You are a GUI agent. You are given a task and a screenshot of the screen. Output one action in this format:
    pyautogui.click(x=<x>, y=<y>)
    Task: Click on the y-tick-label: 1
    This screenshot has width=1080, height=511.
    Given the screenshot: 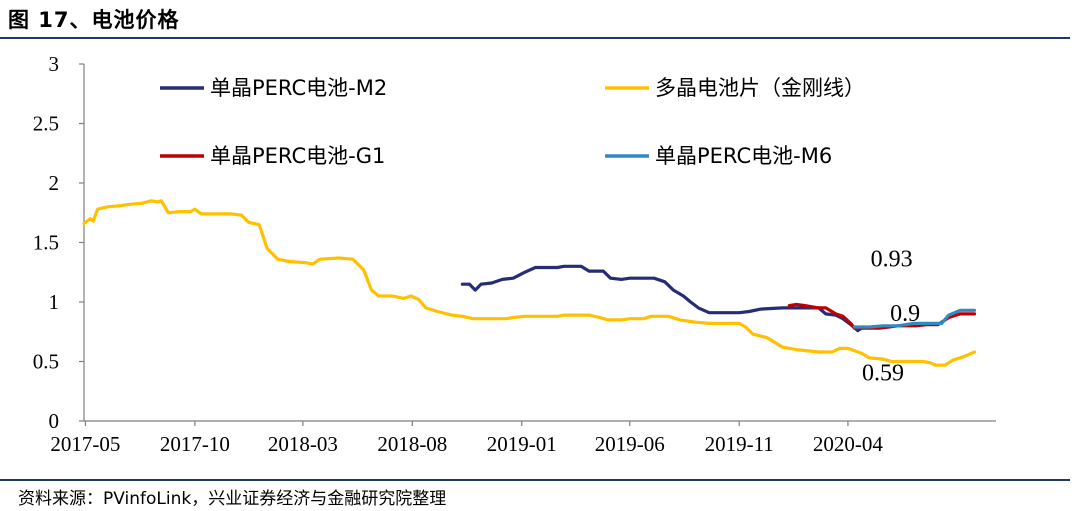 What is the action you would take?
    pyautogui.click(x=54, y=302)
    